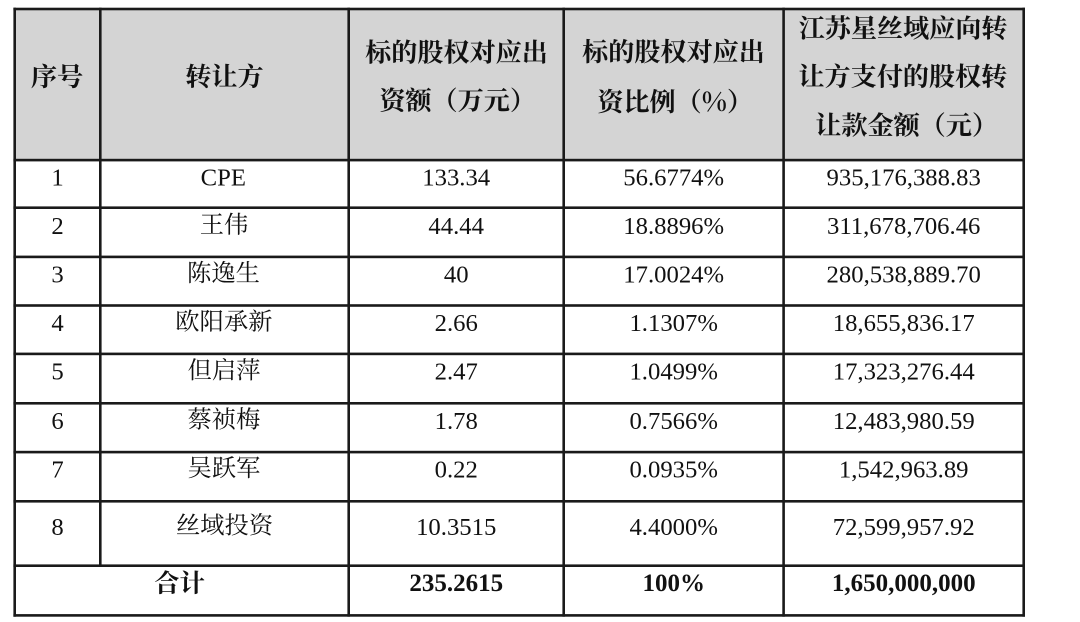  I want to click on svg-text: 7, so click(57, 470).